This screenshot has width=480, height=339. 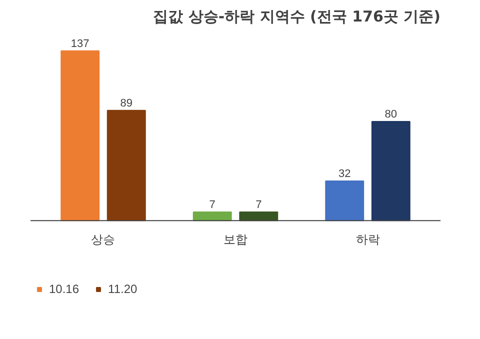 I want to click on x-tick-label: 하락, so click(x=368, y=239).